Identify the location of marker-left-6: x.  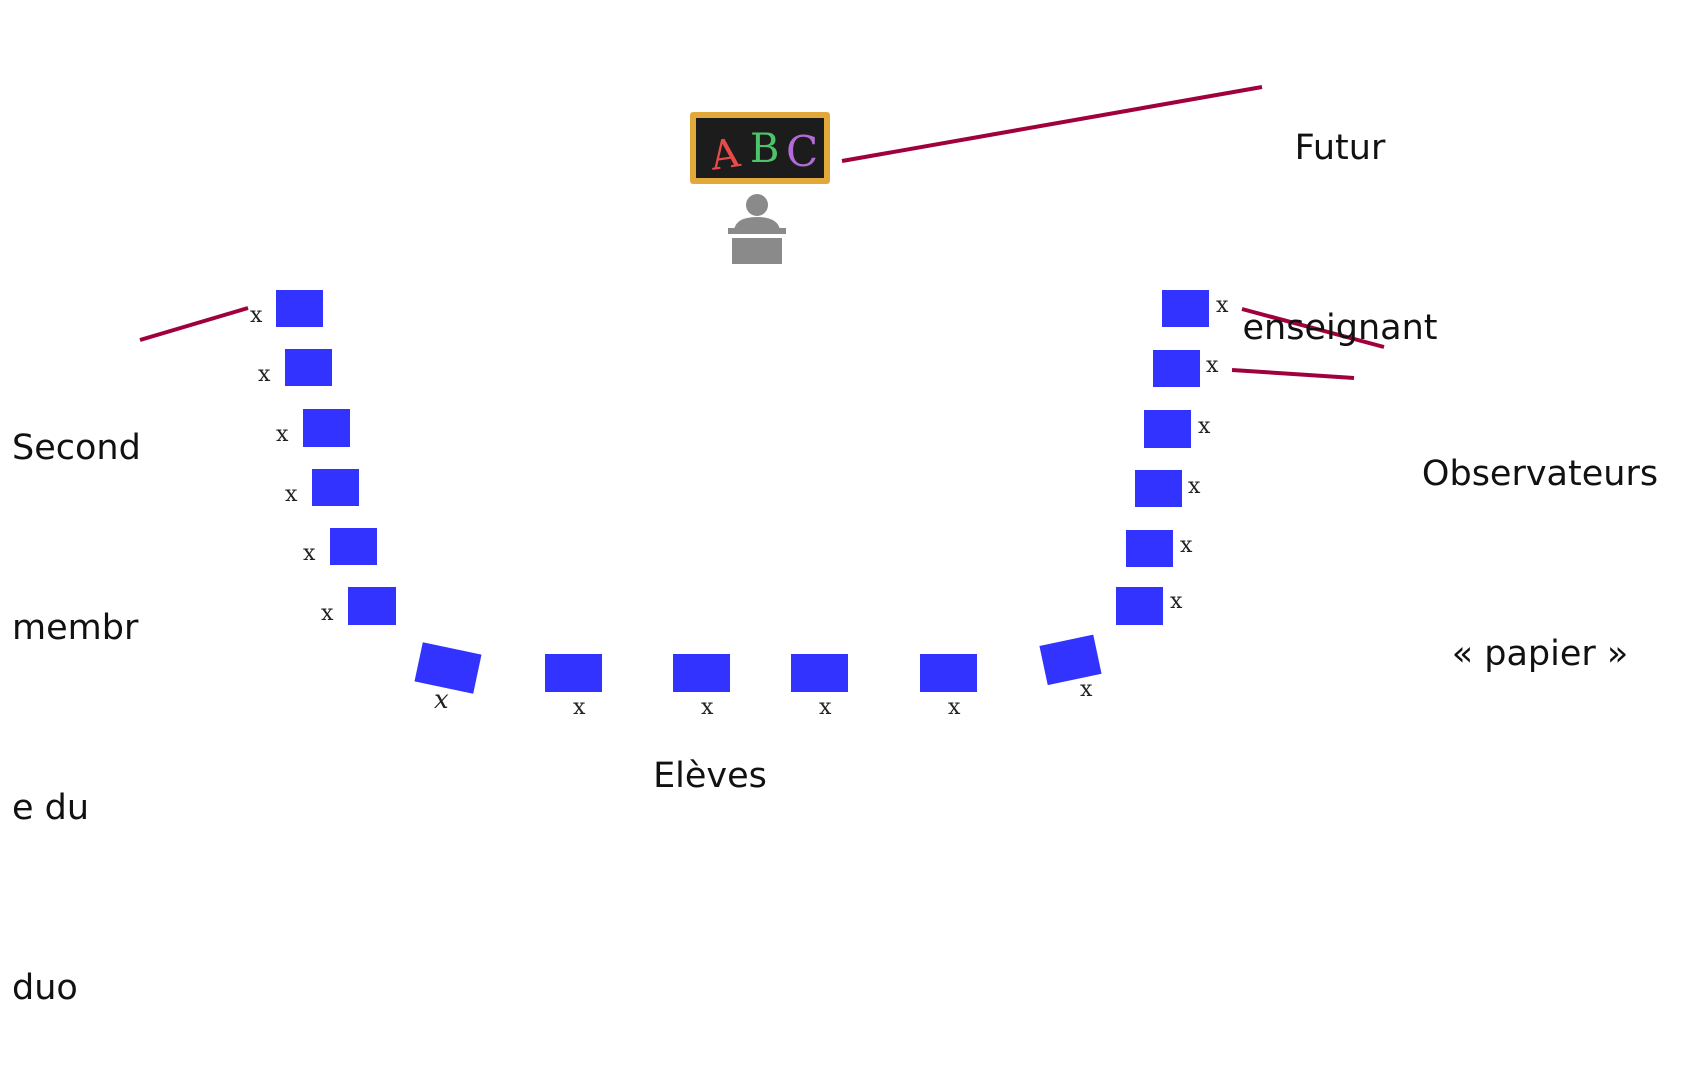
(327, 613).